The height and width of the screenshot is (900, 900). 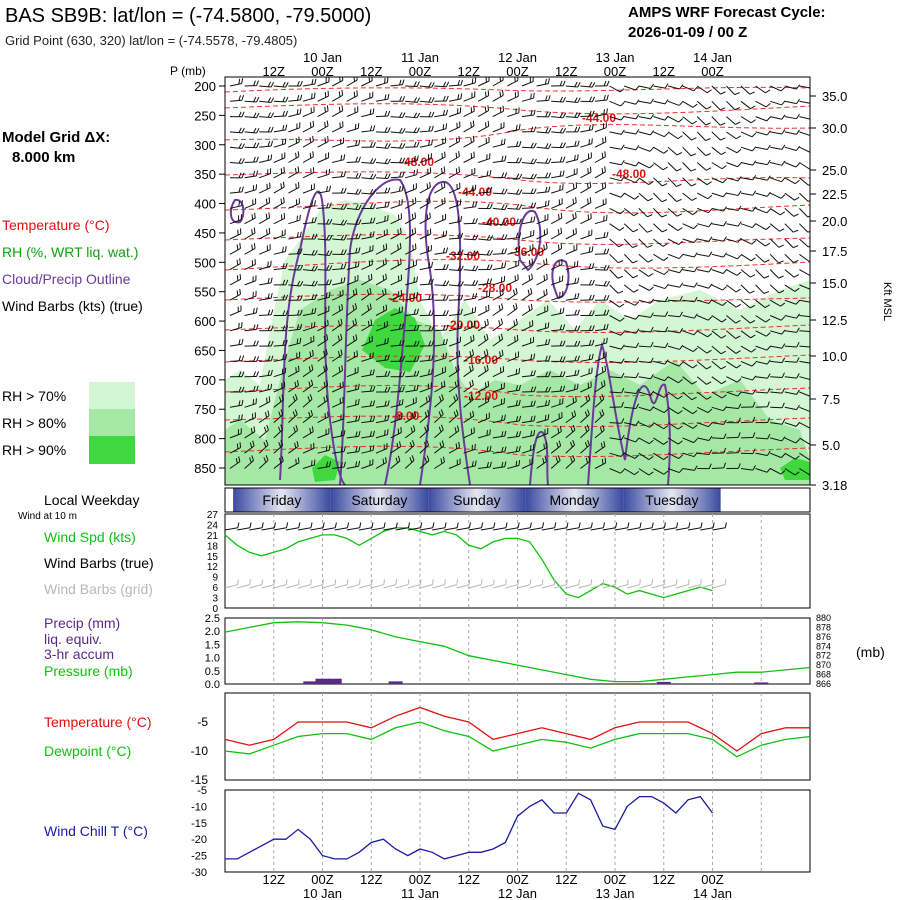 I want to click on cloud-outline, so click(x=629, y=413).